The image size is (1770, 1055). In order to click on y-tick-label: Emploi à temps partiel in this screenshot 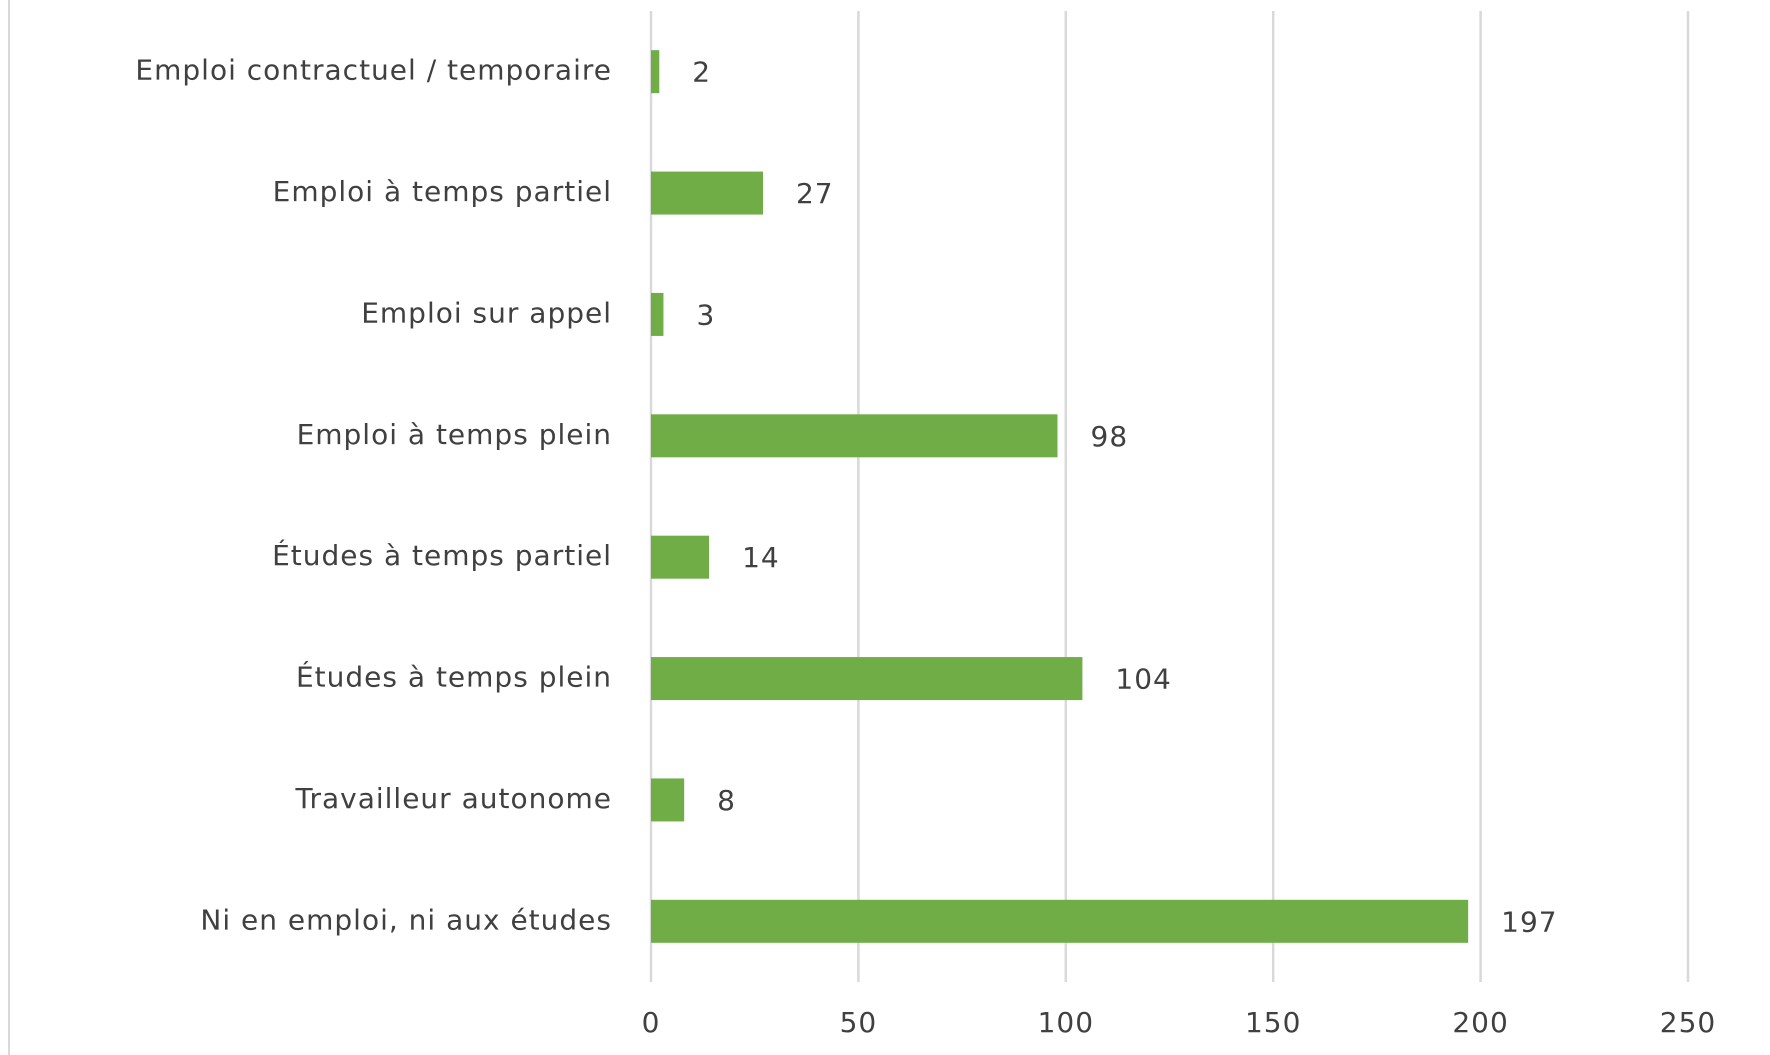, I will do `click(442, 191)`.